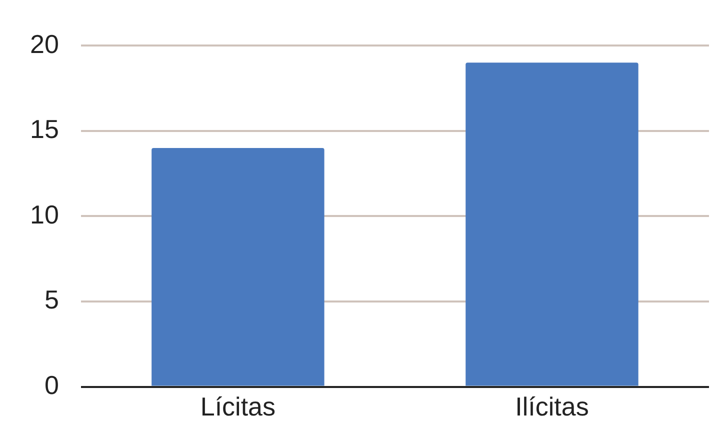 Image resolution: width=723 pixels, height=438 pixels. What do you see at coordinates (238, 407) in the screenshot?
I see `x-tick-label: Lícitas` at bounding box center [238, 407].